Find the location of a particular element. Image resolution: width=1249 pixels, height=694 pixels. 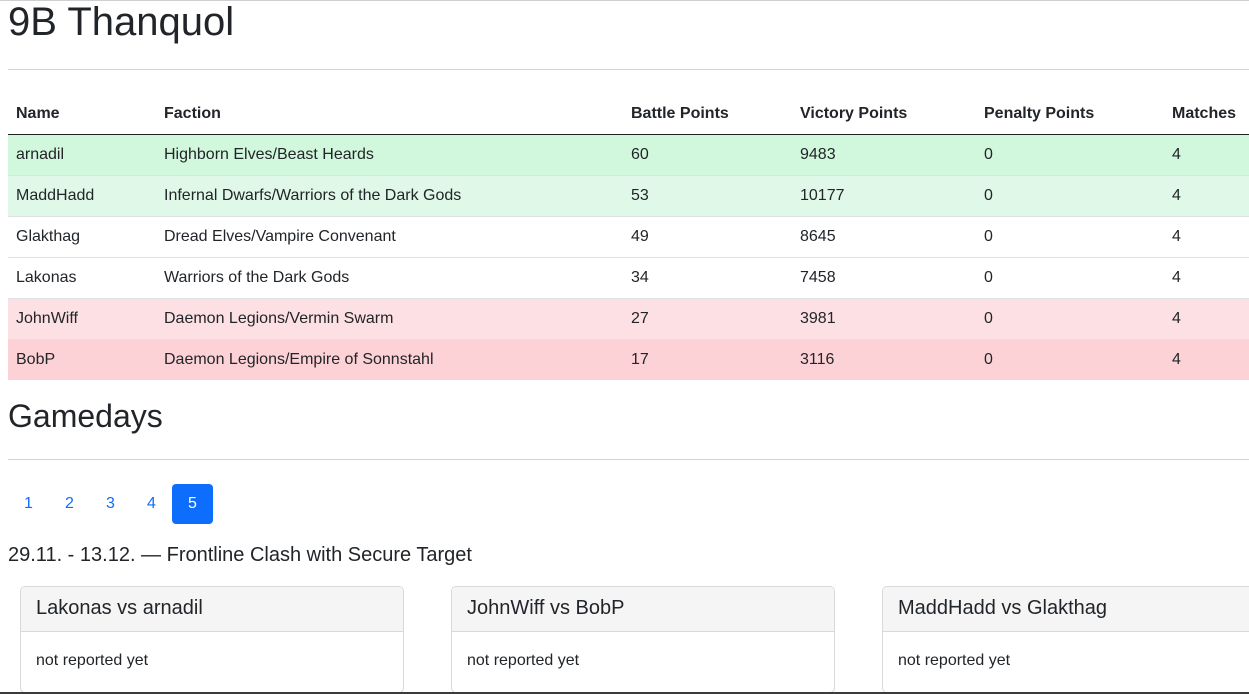

column-header-victory-points: Victory Points is located at coordinates (884, 114).